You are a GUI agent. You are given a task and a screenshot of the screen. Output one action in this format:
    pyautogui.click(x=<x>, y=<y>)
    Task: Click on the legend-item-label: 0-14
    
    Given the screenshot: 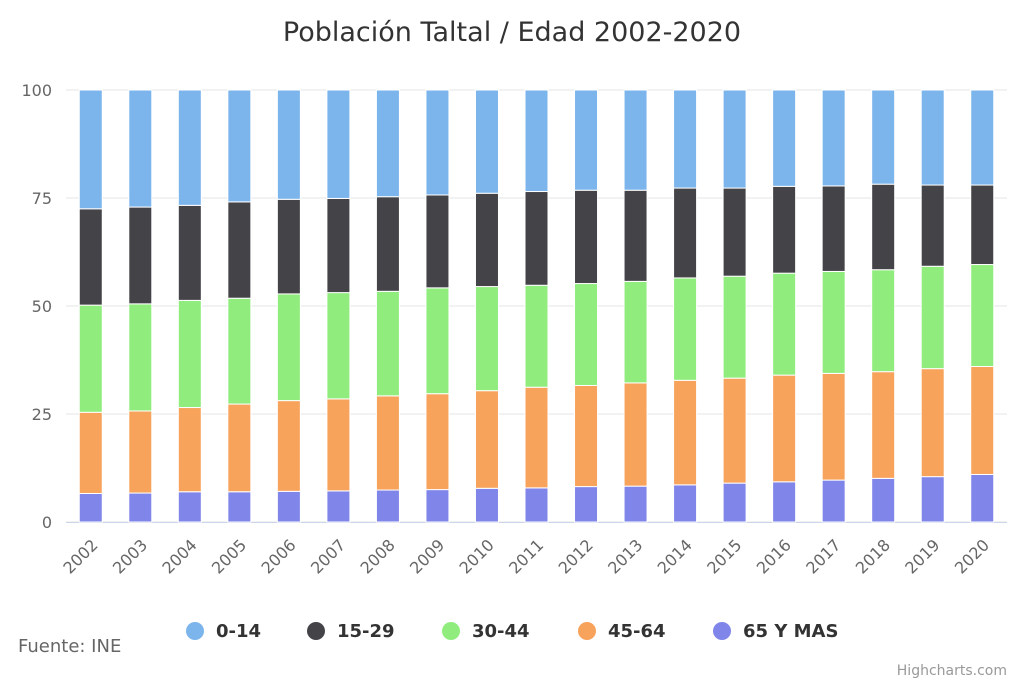 What is the action you would take?
    pyautogui.click(x=238, y=631)
    